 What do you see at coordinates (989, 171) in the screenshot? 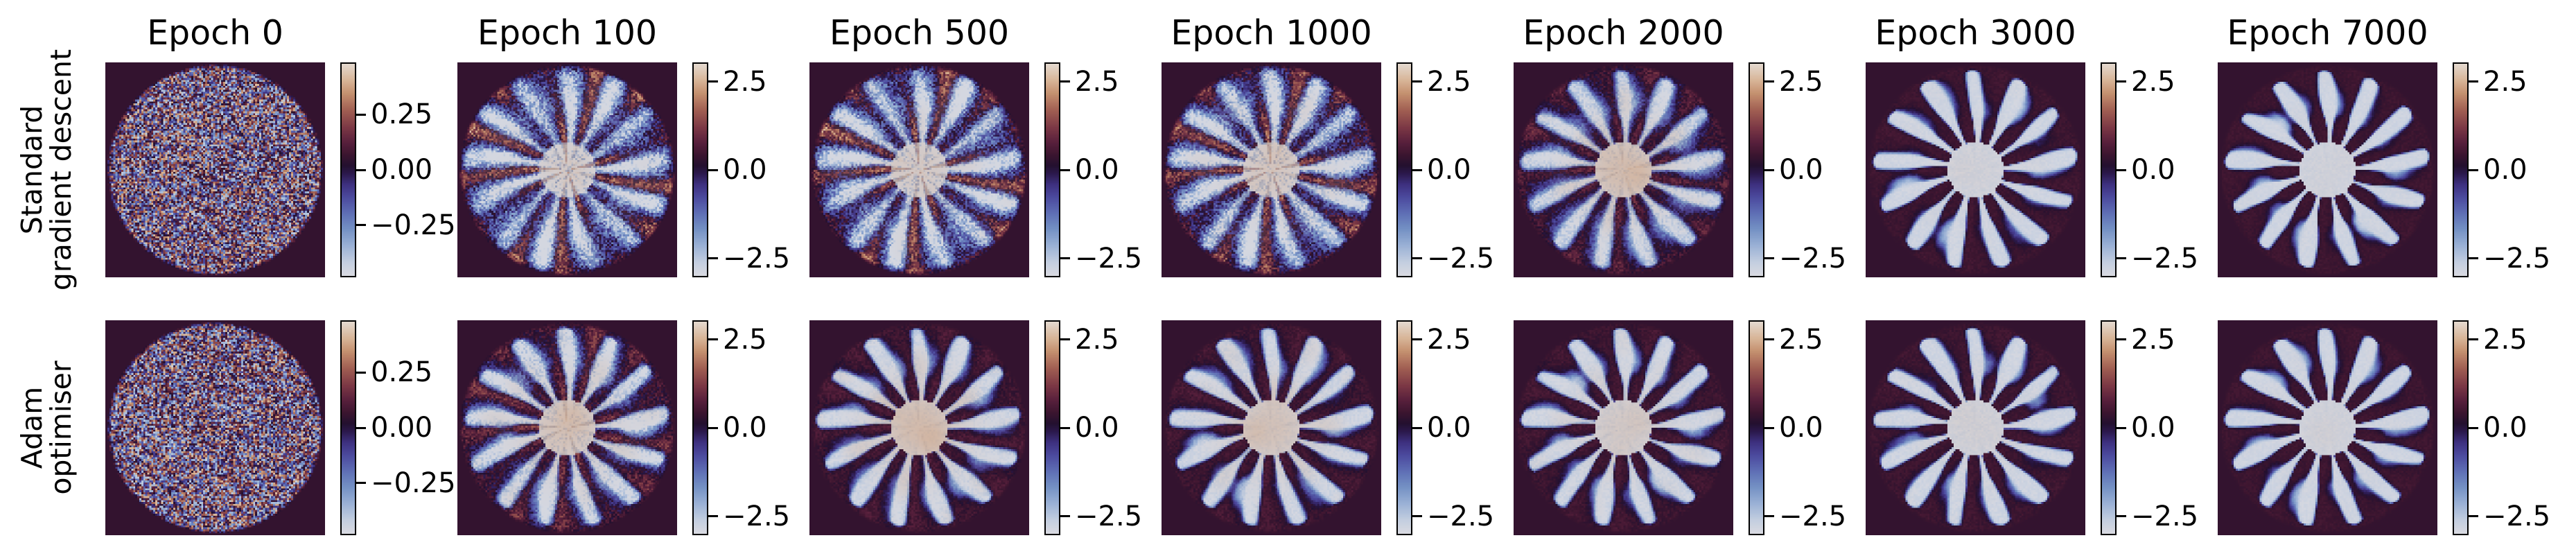
I see `heatmap-panel-r0-c2: 2.5 0.0 −2.5` at bounding box center [989, 171].